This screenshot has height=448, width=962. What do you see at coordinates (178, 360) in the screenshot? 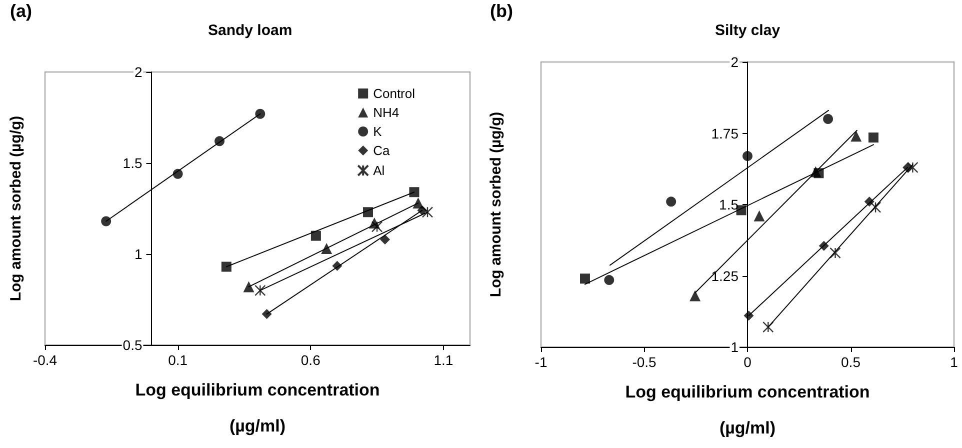
I see `x-tick-label: 0.1` at bounding box center [178, 360].